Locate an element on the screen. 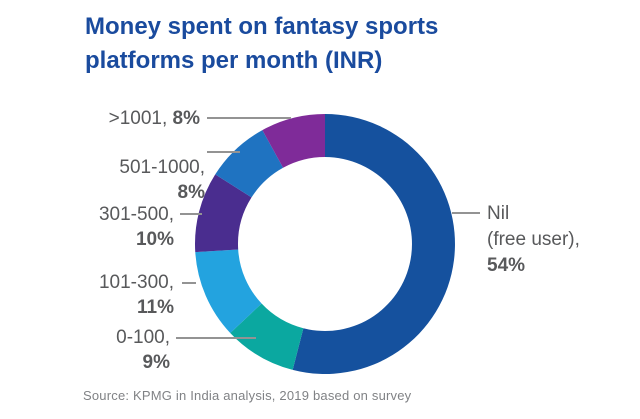 This screenshot has height=419, width=640. chart-title-line1: Money spent on fantasy sports is located at coordinates (262, 26).